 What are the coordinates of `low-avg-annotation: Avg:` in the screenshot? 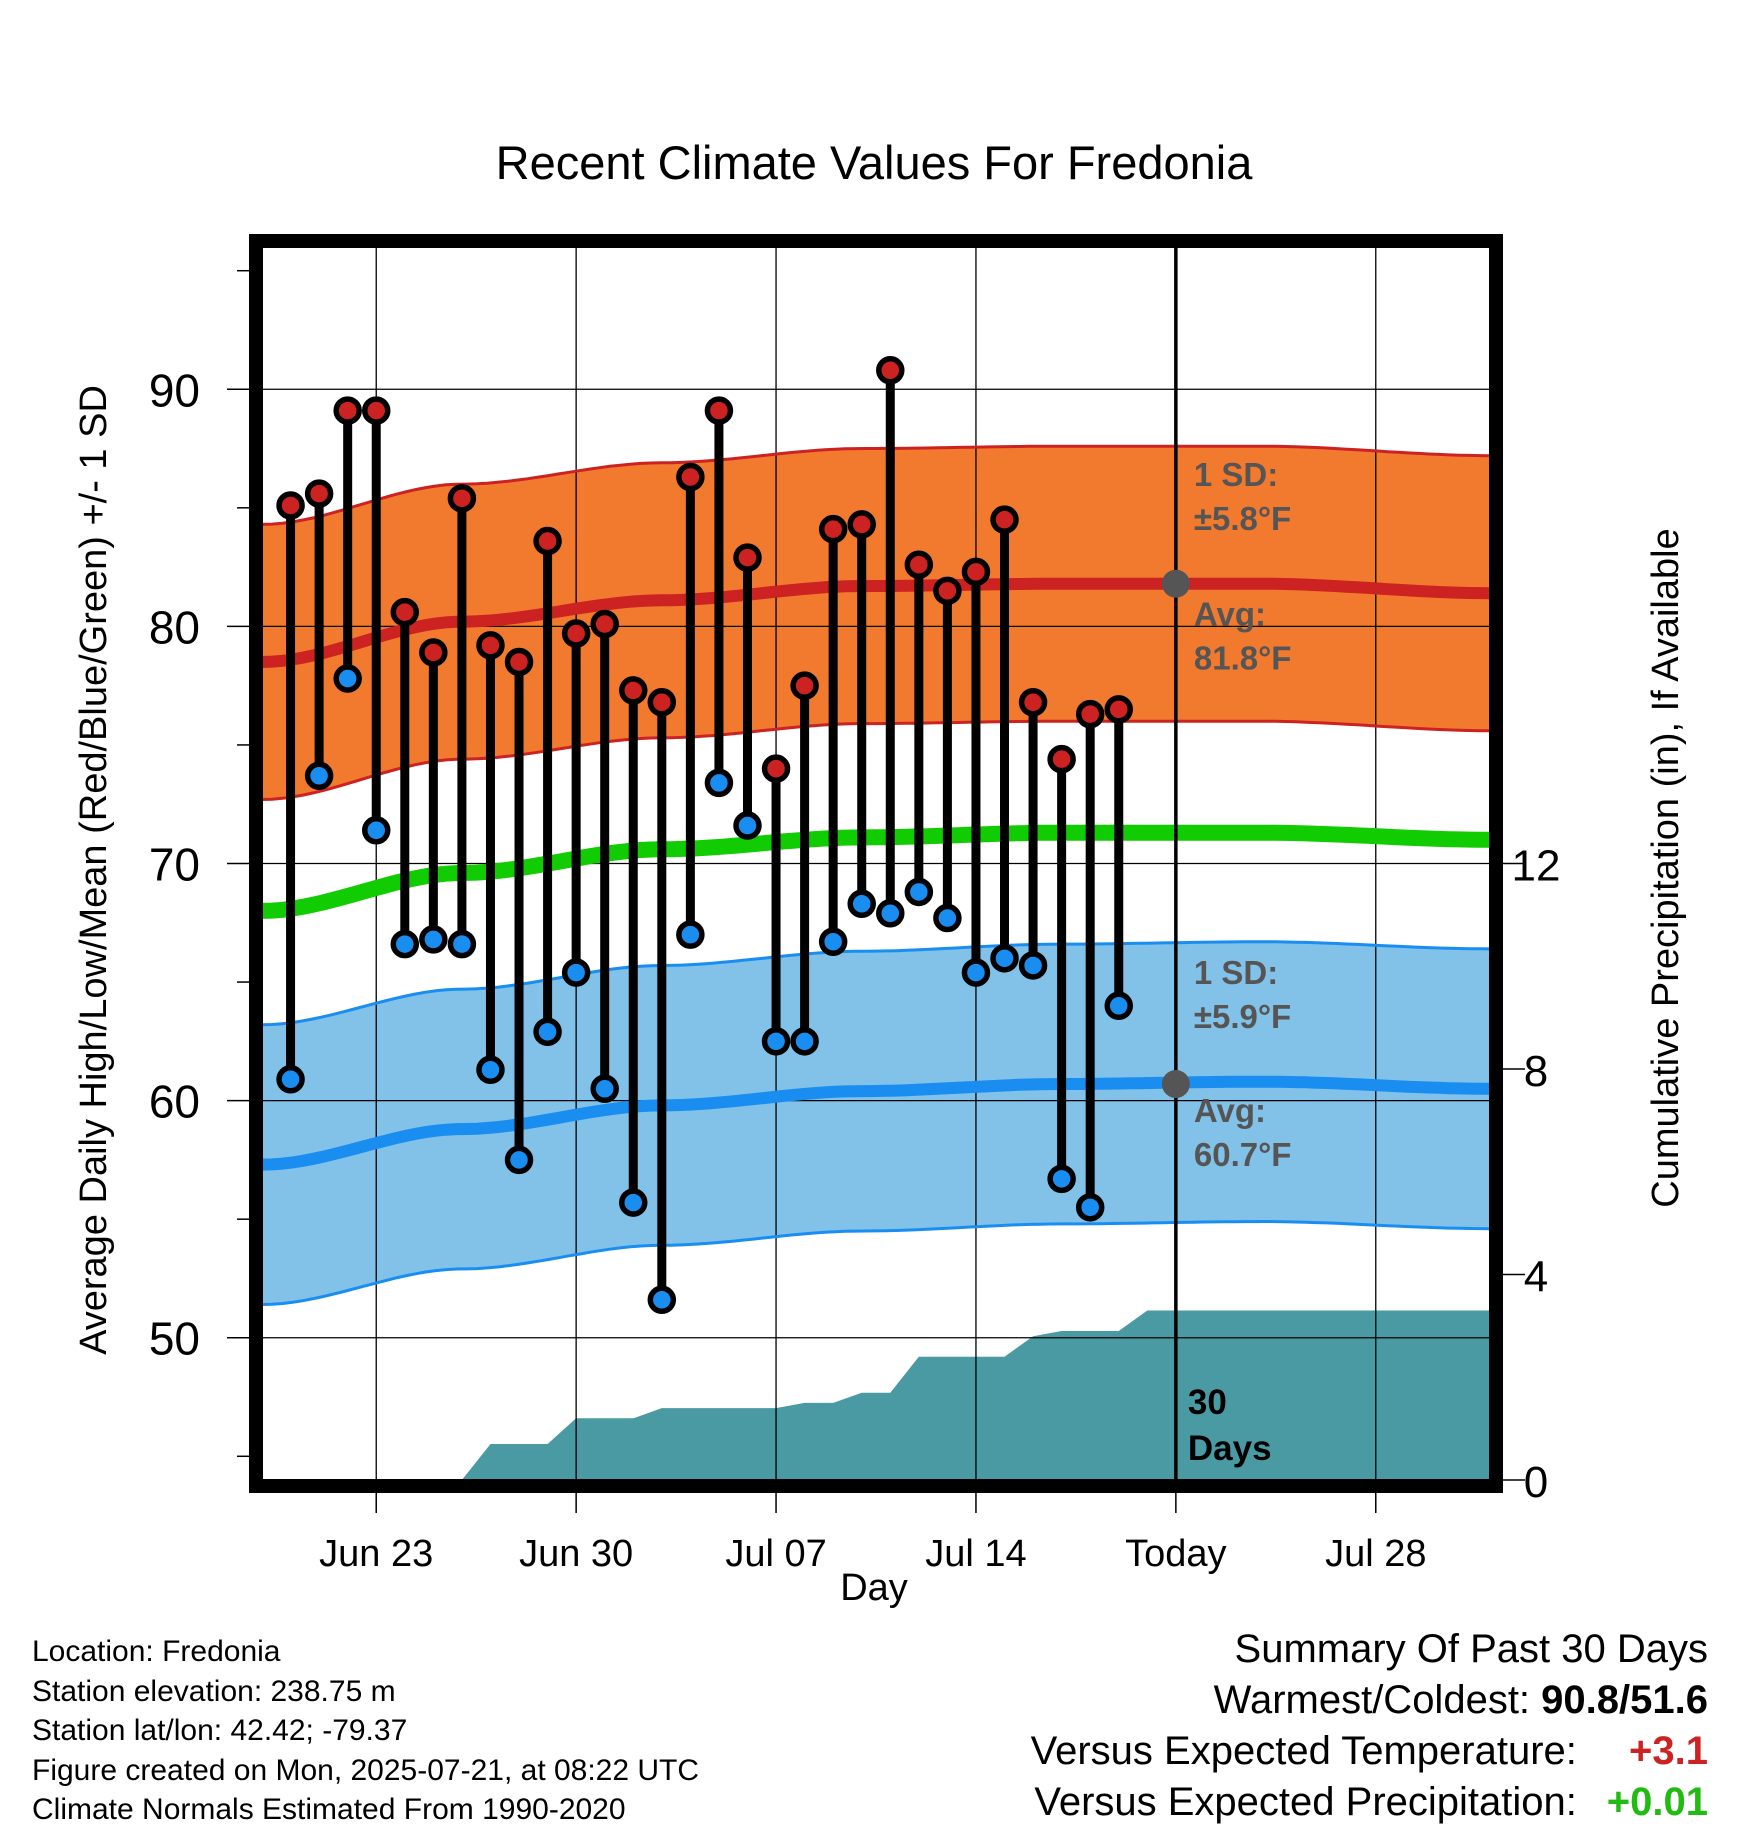 It's located at (1230, 1110).